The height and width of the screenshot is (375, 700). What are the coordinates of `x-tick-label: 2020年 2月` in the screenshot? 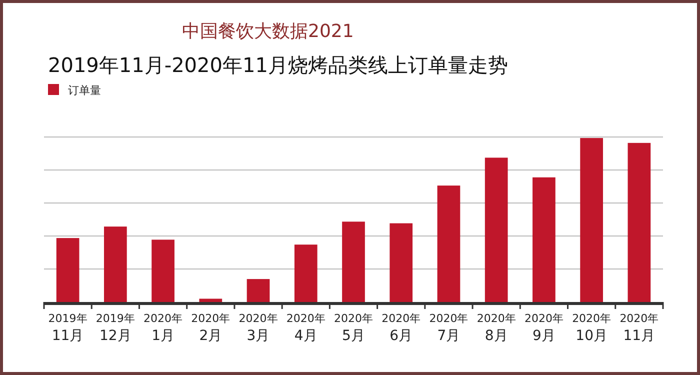 It's located at (210, 328).